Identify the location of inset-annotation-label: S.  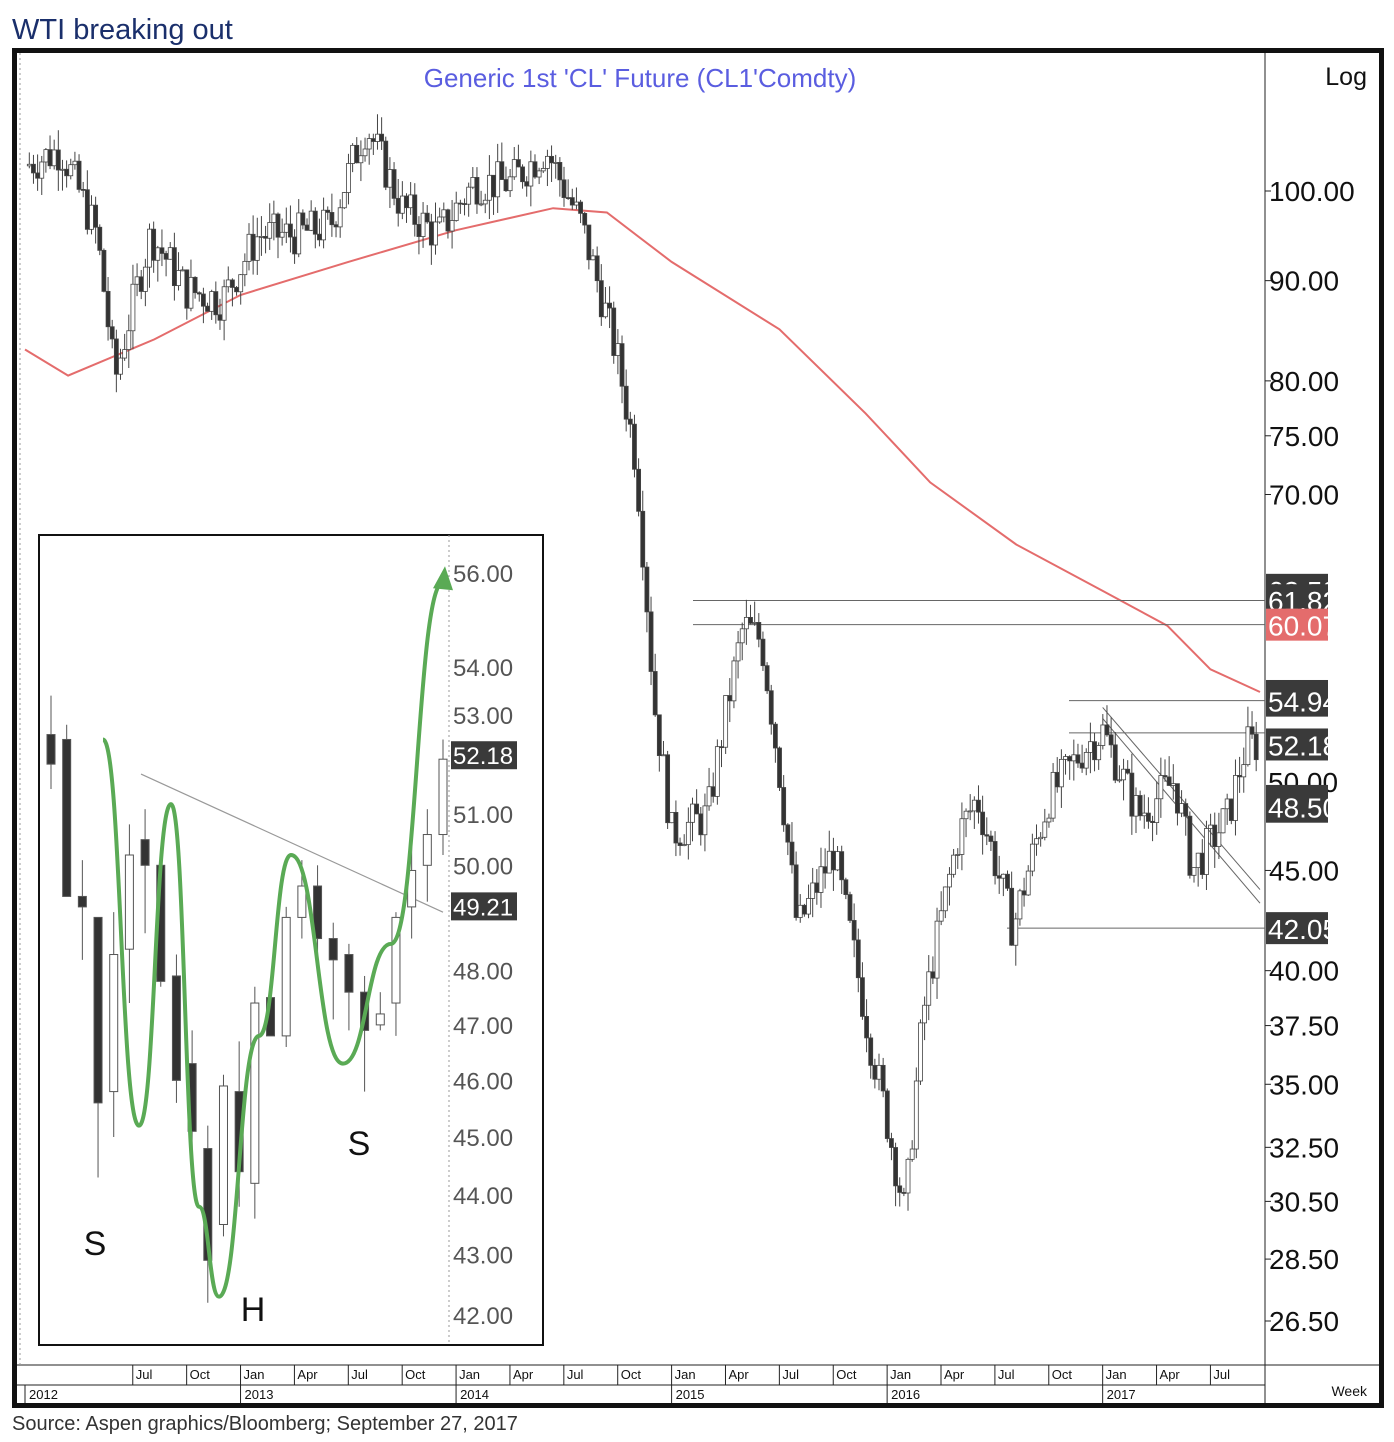
(95, 1244).